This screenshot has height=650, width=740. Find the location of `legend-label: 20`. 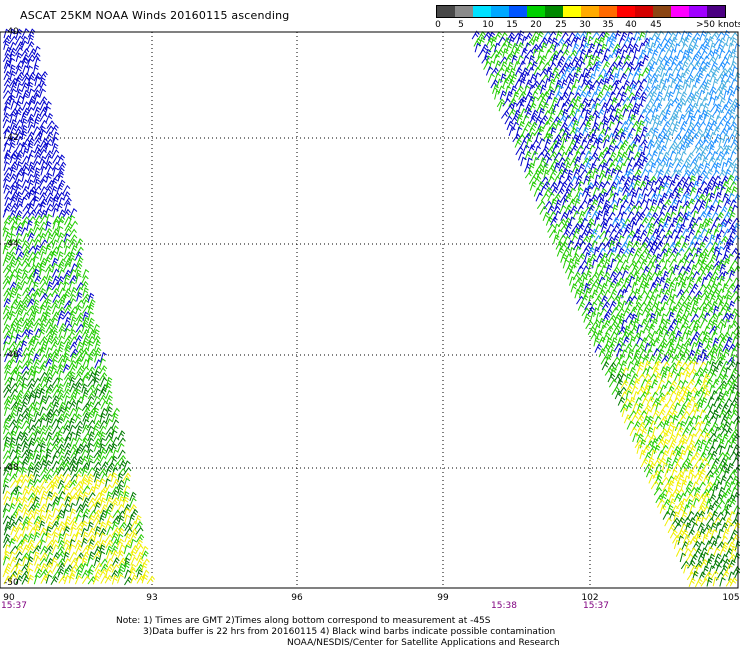

legend-label: 20 is located at coordinates (536, 25).